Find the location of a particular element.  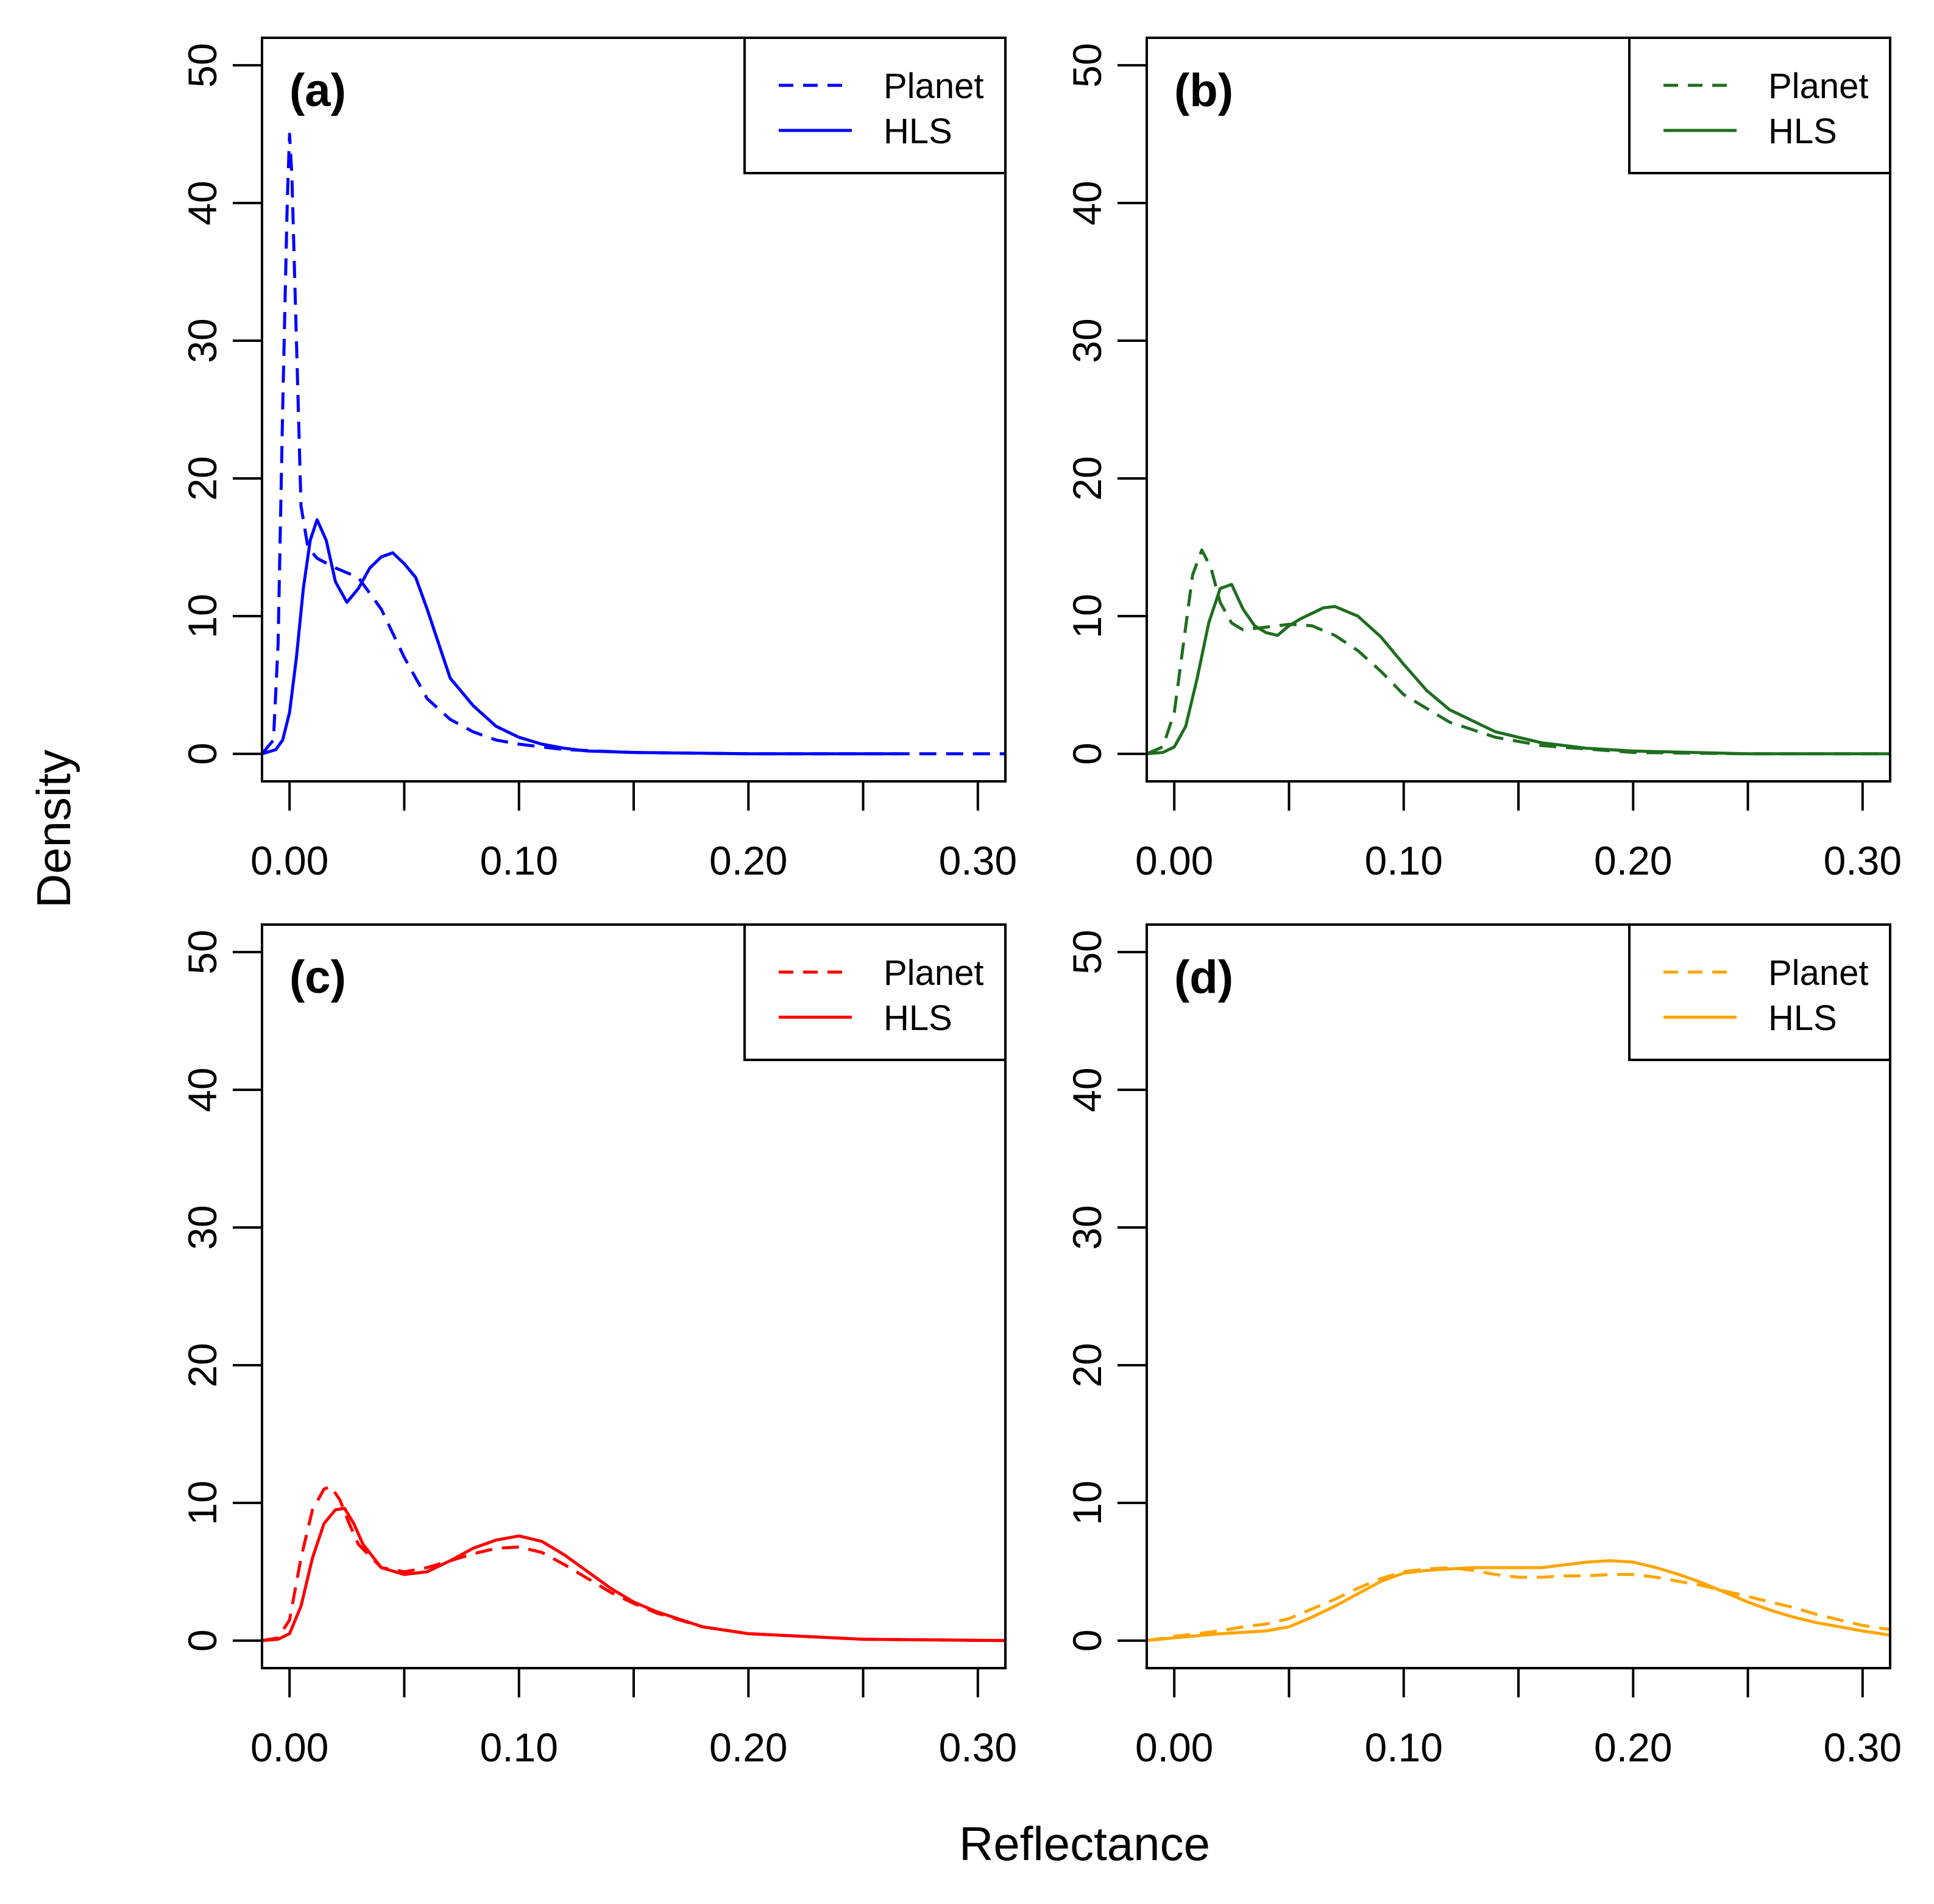

legend-b: Planet HLS is located at coordinates (1759, 105).